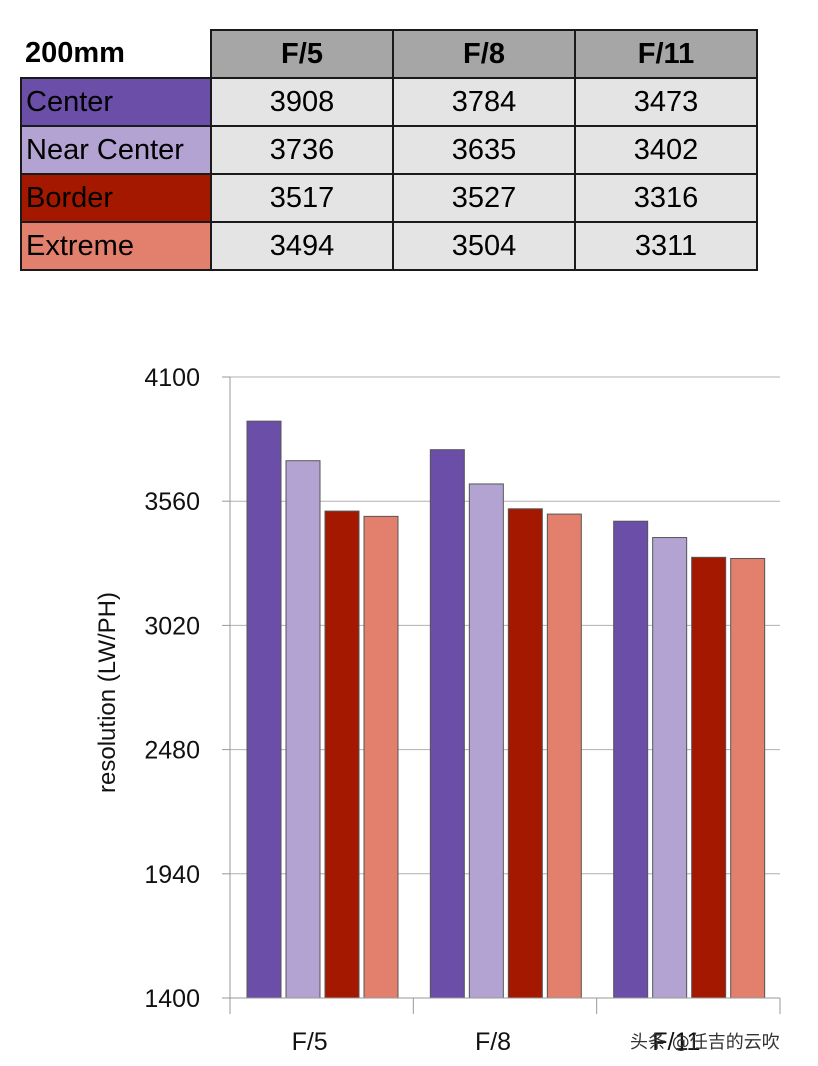  Describe the element at coordinates (302, 150) in the screenshot. I see `table-cell: 3736` at that location.